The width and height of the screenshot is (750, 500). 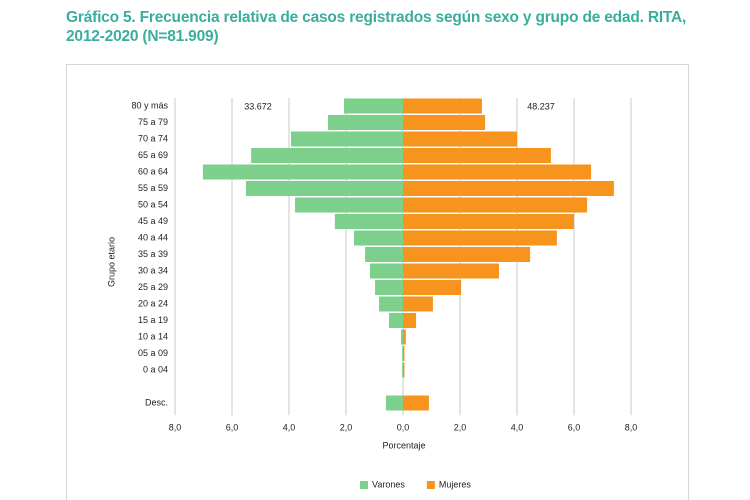 What do you see at coordinates (153, 204) in the screenshot?
I see `y-tick-label: 50 a 54` at bounding box center [153, 204].